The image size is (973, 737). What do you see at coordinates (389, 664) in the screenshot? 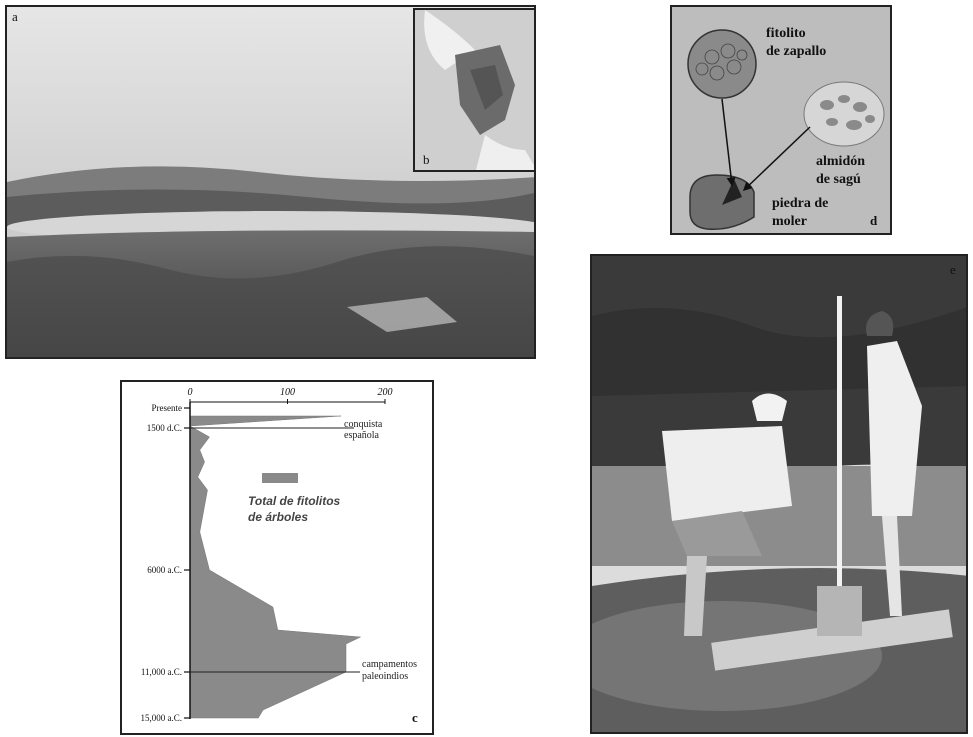
I see `annotation-camps-line1: campamentos` at bounding box center [389, 664].